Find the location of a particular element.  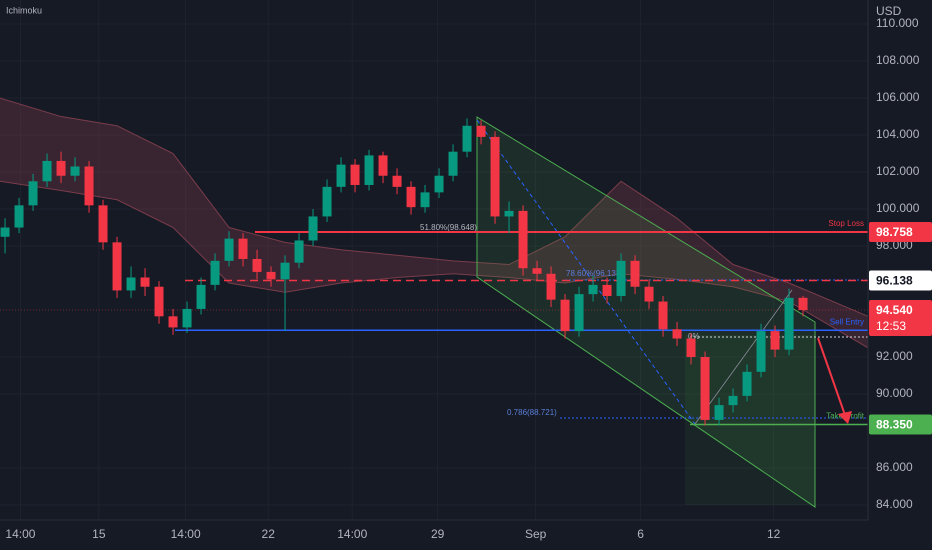

fib-label: 51.80%(98.648) is located at coordinates (448, 227).